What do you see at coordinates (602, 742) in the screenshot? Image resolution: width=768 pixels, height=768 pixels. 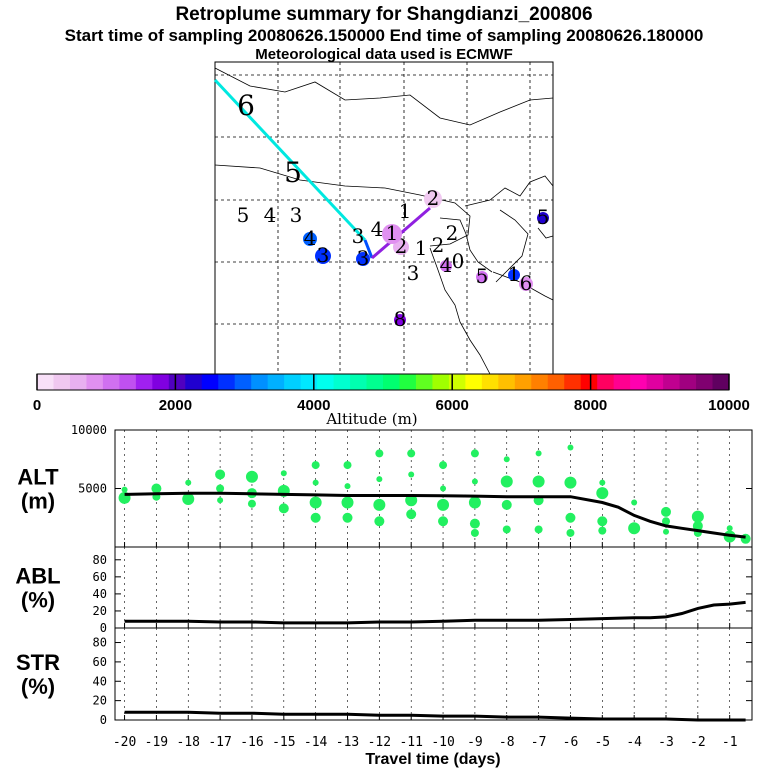 I see `x-tick-label: -5` at bounding box center [602, 742].